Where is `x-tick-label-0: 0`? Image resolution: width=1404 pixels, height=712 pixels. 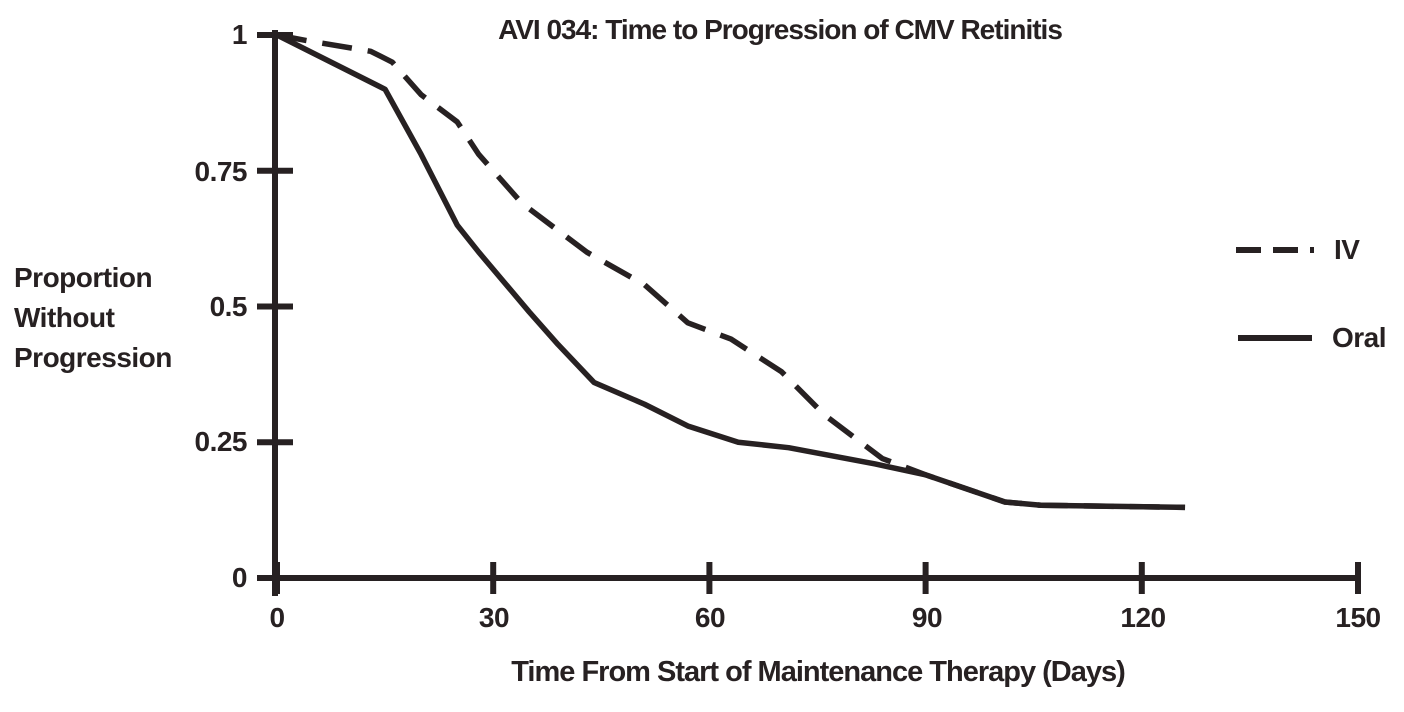 x-tick-label-0: 0 is located at coordinates (277, 617).